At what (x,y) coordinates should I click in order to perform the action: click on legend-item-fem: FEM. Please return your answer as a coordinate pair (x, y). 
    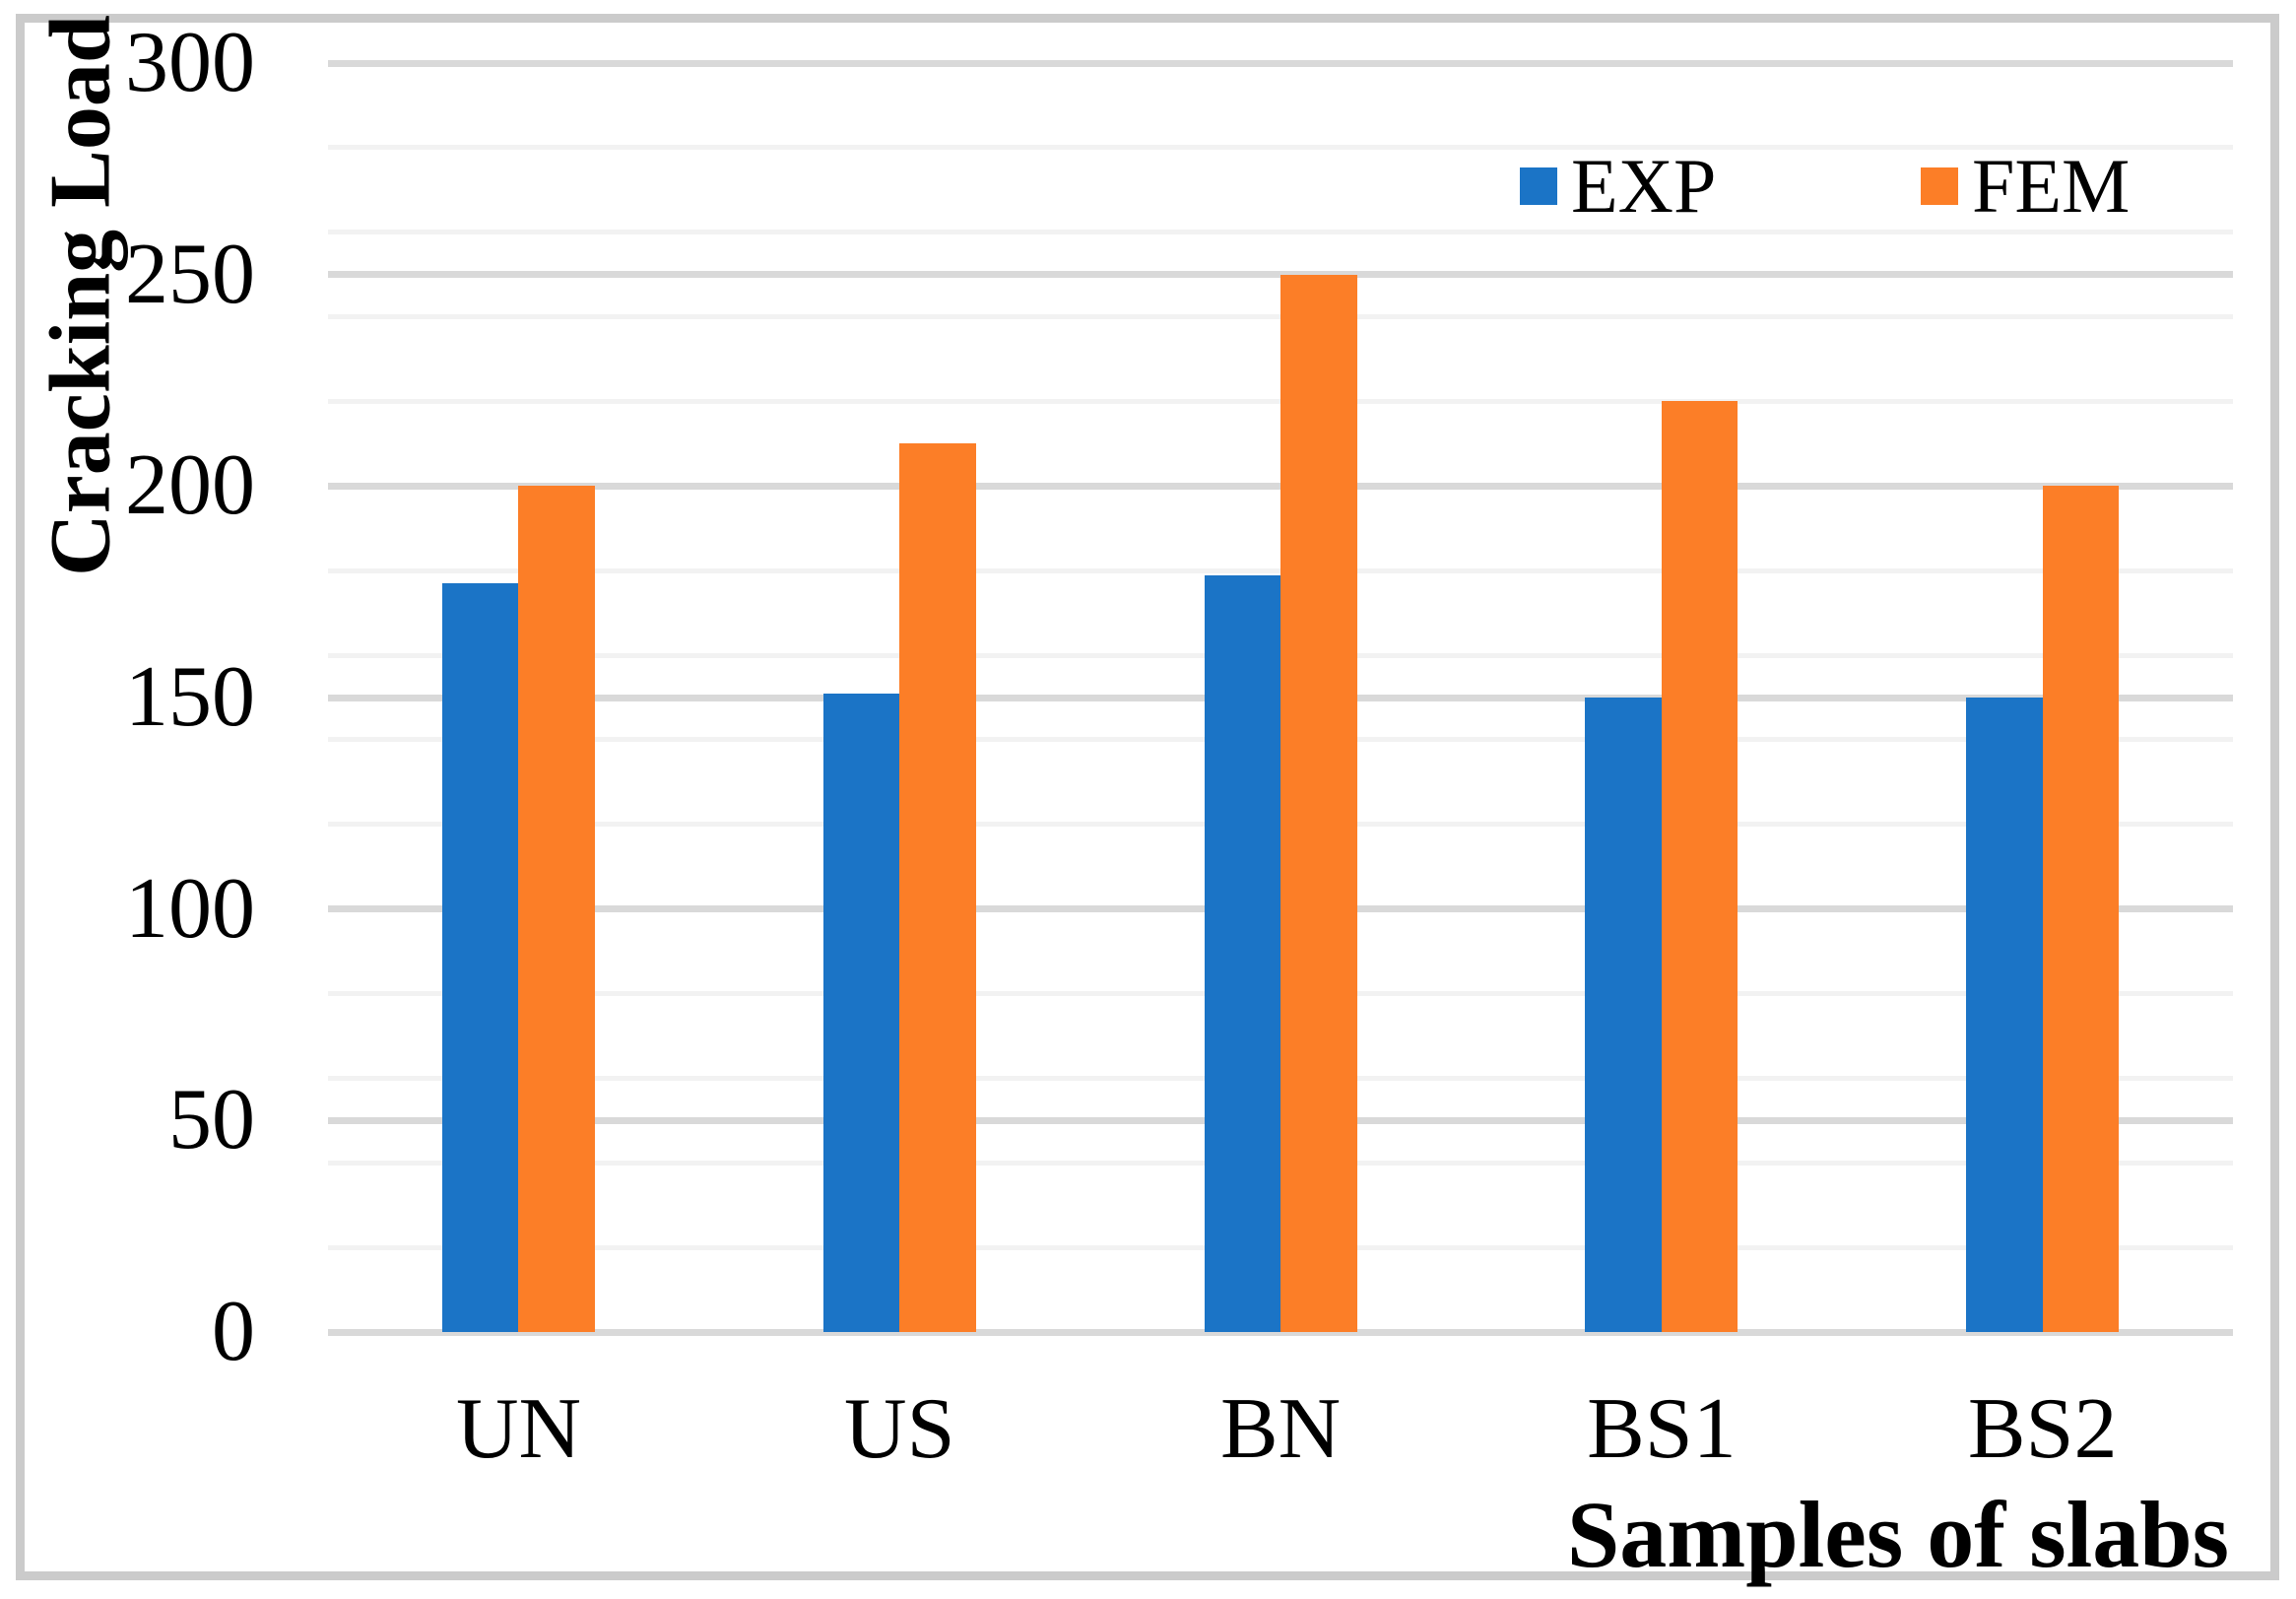
    Looking at the image, I should click on (2025, 186).